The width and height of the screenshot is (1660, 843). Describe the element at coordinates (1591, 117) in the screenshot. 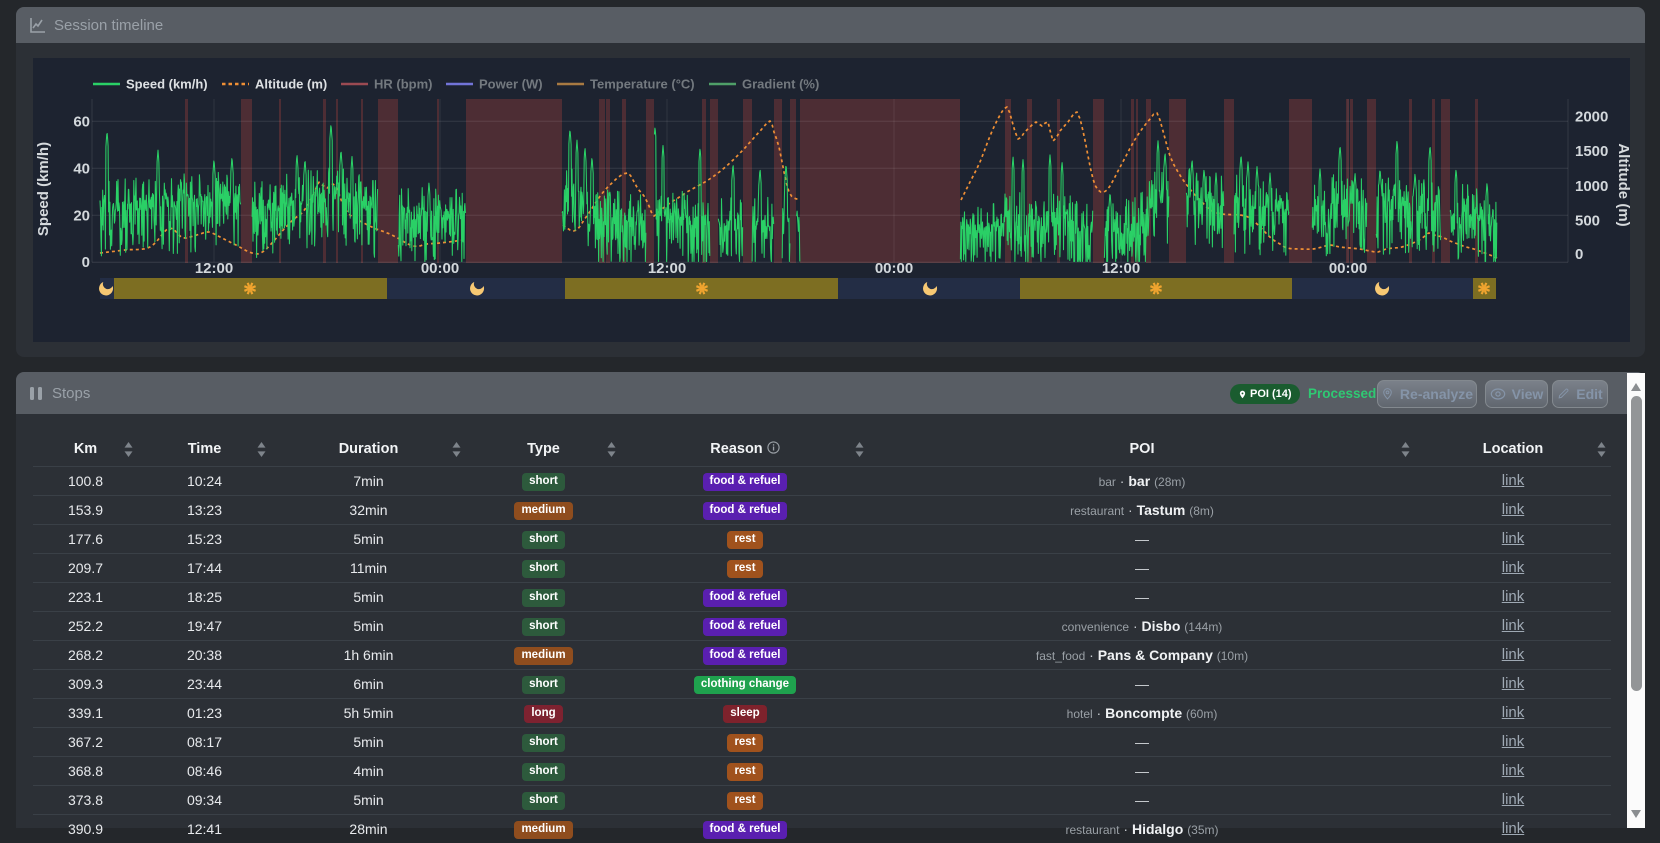

I see `svg-text: 2000` at that location.